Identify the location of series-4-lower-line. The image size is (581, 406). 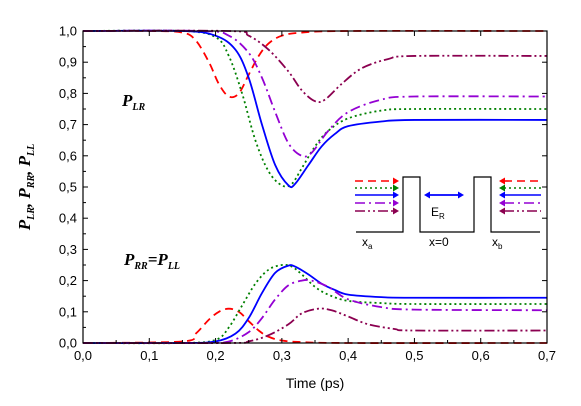
(315, 312).